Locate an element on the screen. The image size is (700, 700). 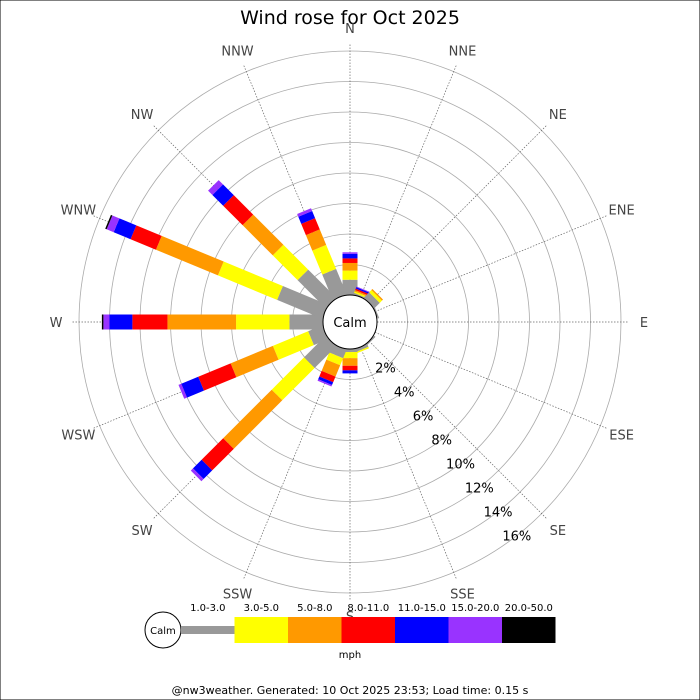
direction-label-nnw: NNW is located at coordinates (237, 51).